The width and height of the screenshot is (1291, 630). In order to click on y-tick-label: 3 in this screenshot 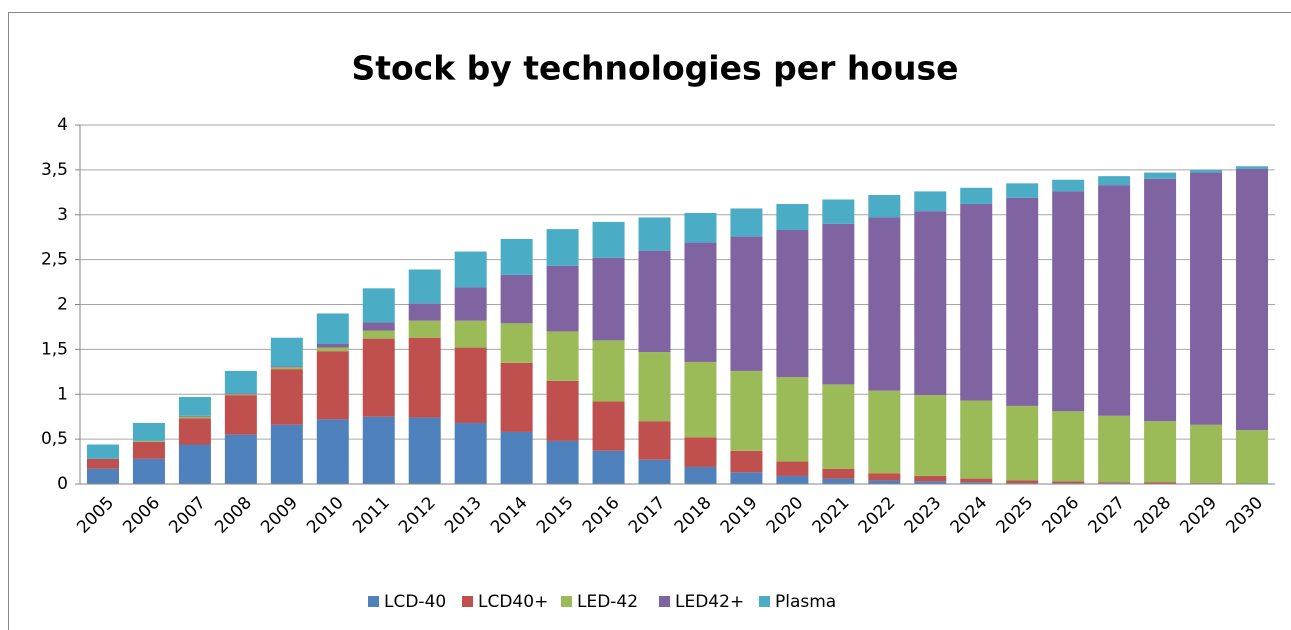, I will do `click(62, 215)`.